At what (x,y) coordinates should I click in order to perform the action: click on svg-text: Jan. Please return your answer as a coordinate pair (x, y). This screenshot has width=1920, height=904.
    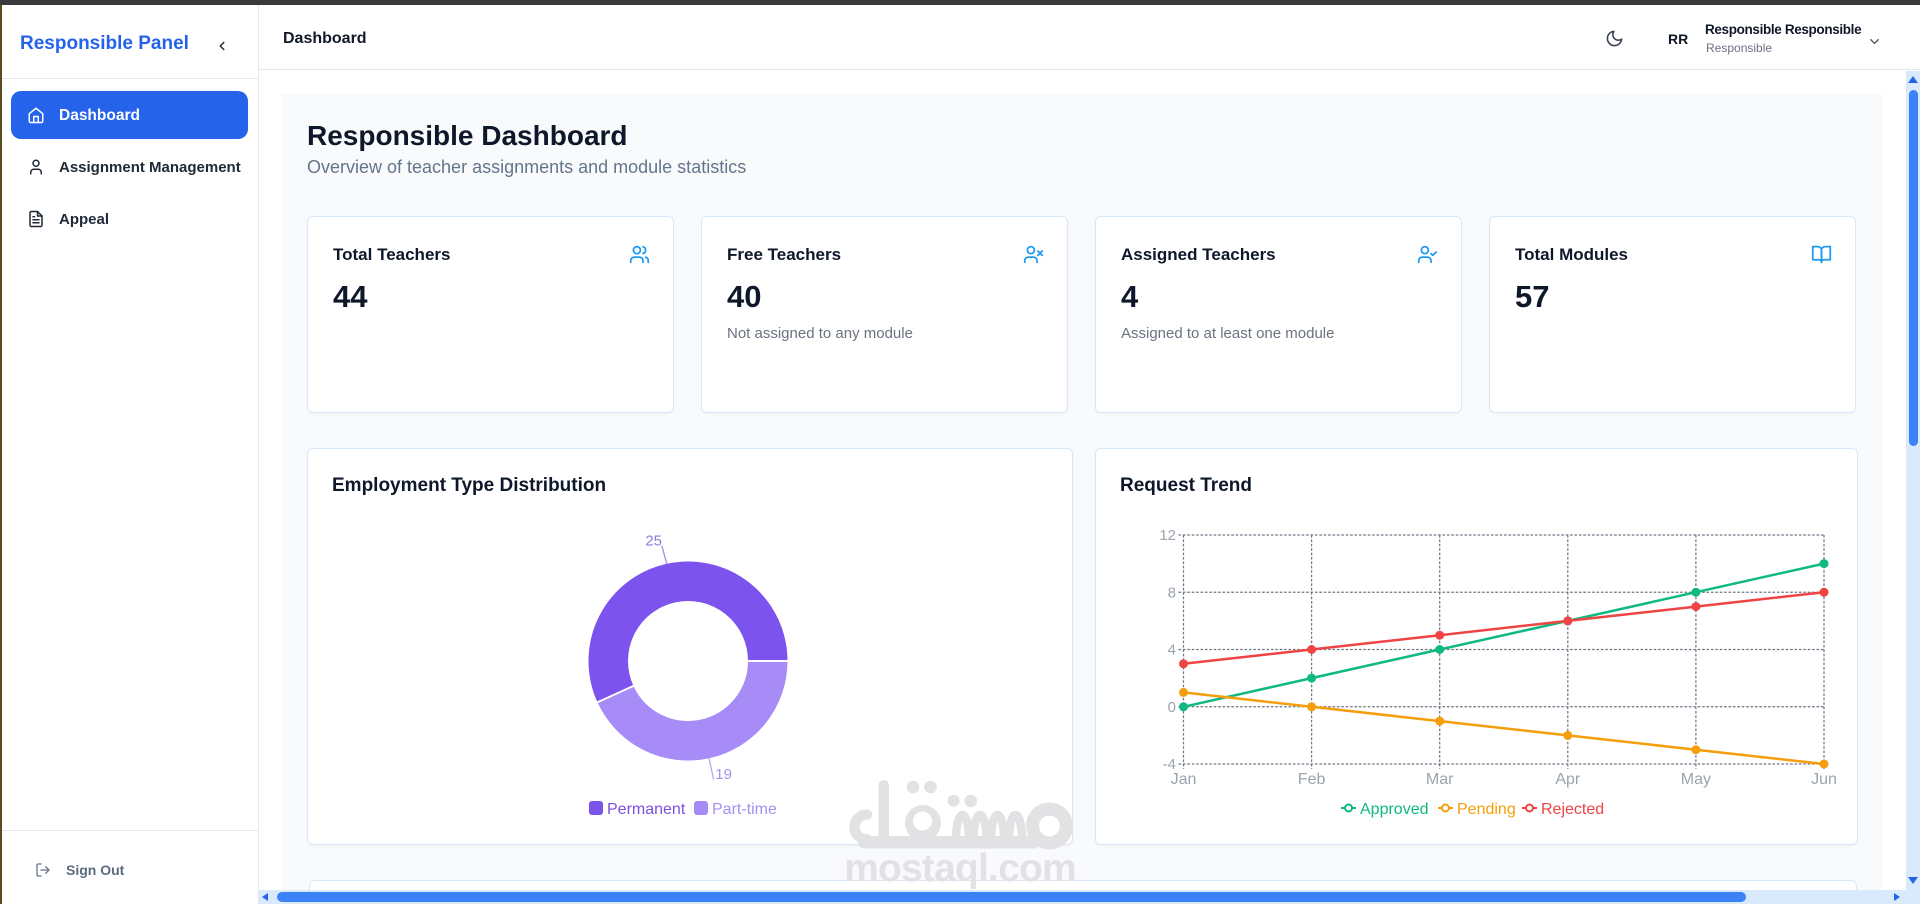
    Looking at the image, I should click on (1184, 779).